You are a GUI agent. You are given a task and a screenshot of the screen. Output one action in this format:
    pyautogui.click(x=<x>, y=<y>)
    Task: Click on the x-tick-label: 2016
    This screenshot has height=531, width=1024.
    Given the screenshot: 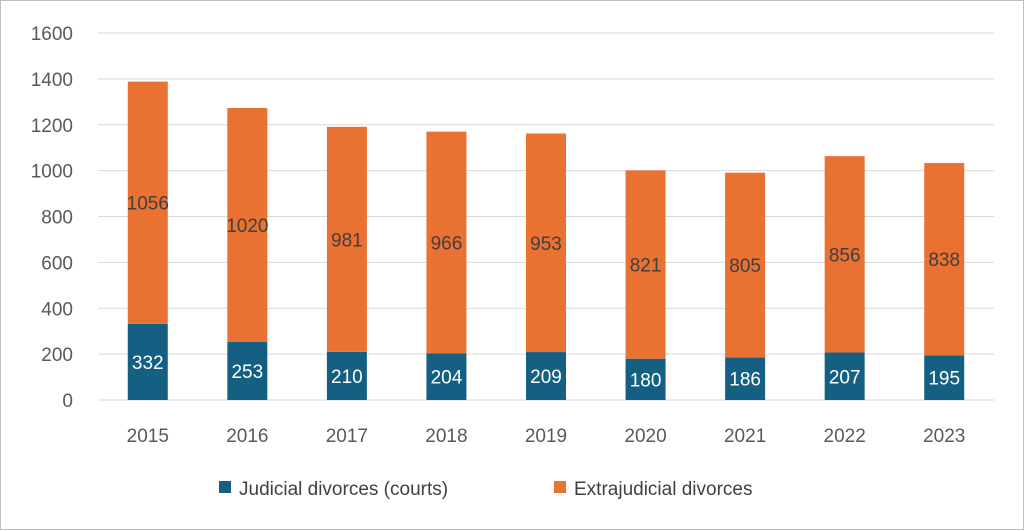 What is the action you would take?
    pyautogui.click(x=247, y=436)
    